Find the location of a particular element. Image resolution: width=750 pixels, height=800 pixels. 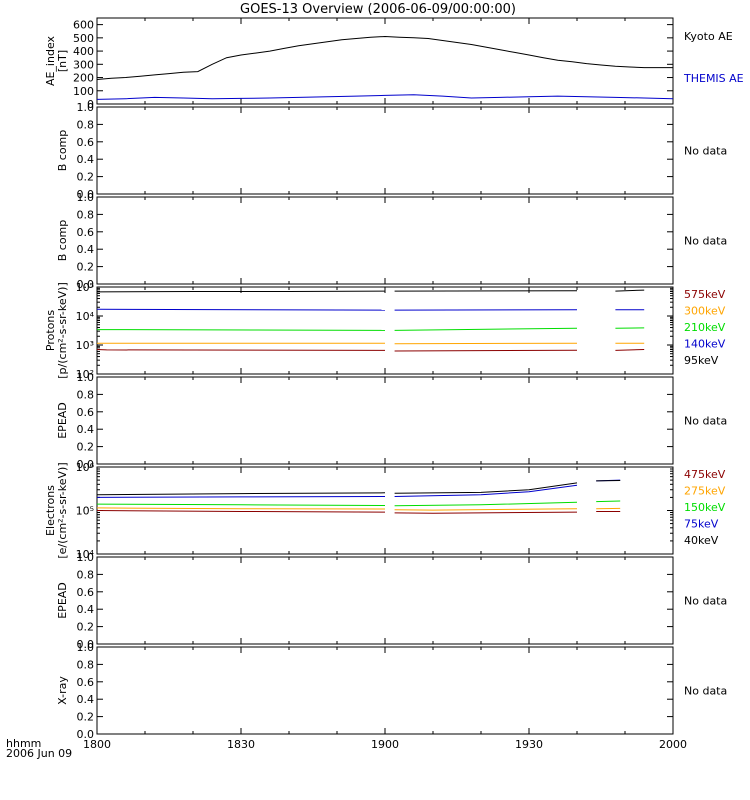

y-tick-label: 100 is located at coordinates (83, 91).